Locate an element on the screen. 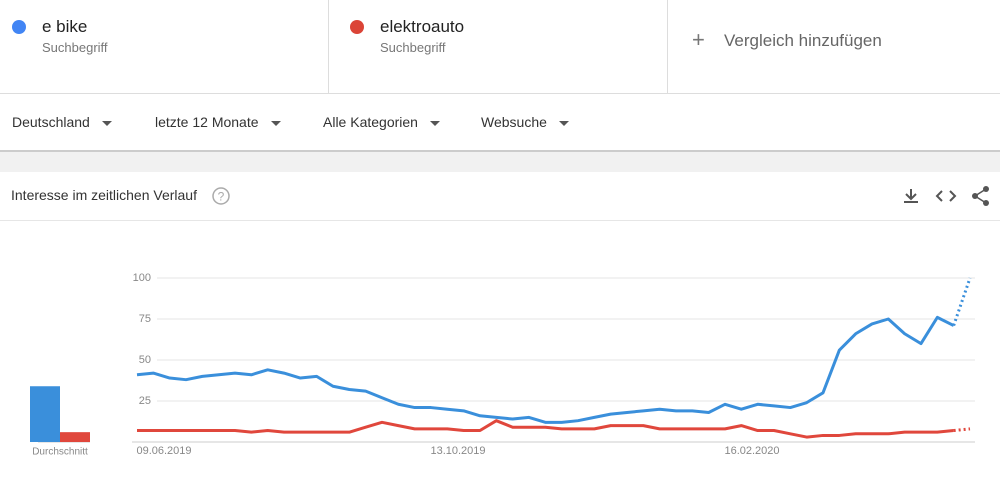 This screenshot has width=1000, height=479. embed-icon is located at coordinates (946, 196).